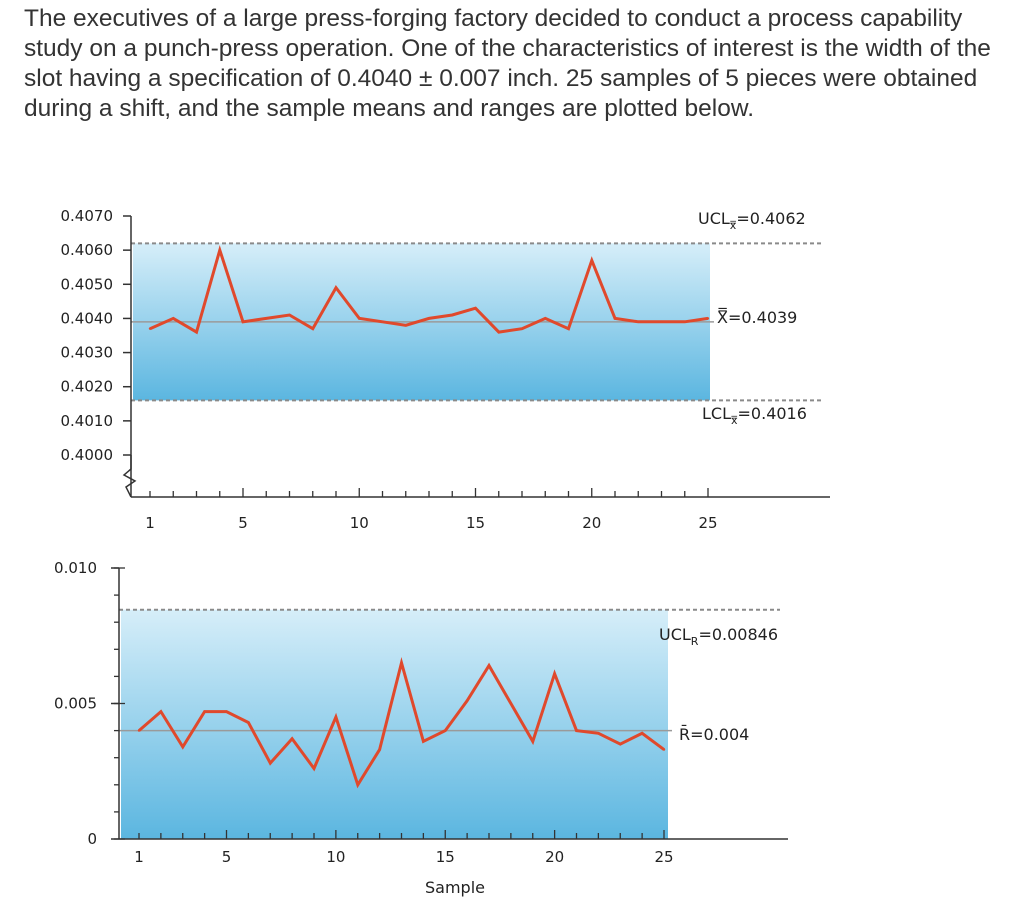  What do you see at coordinates (150, 523) in the screenshot?
I see `xbar-x-tick-label: 1` at bounding box center [150, 523].